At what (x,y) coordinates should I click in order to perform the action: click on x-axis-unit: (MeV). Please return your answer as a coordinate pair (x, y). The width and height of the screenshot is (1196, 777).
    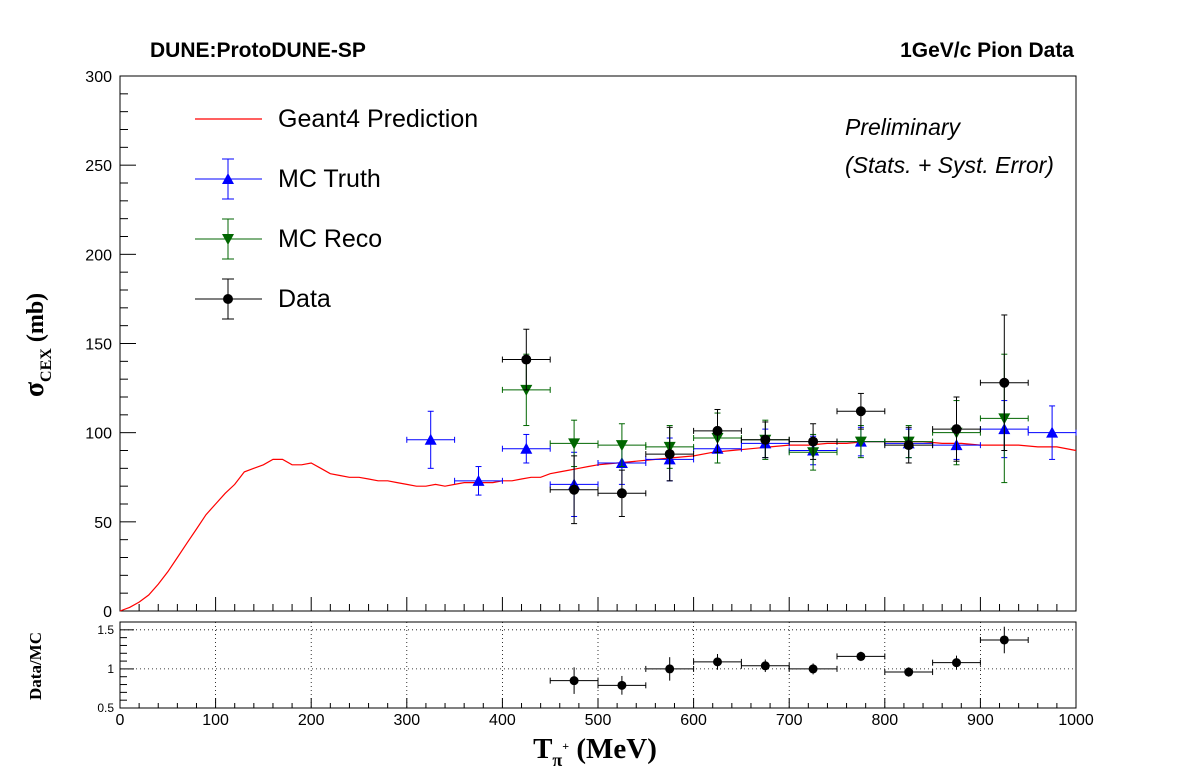
    Looking at the image, I should click on (613, 749).